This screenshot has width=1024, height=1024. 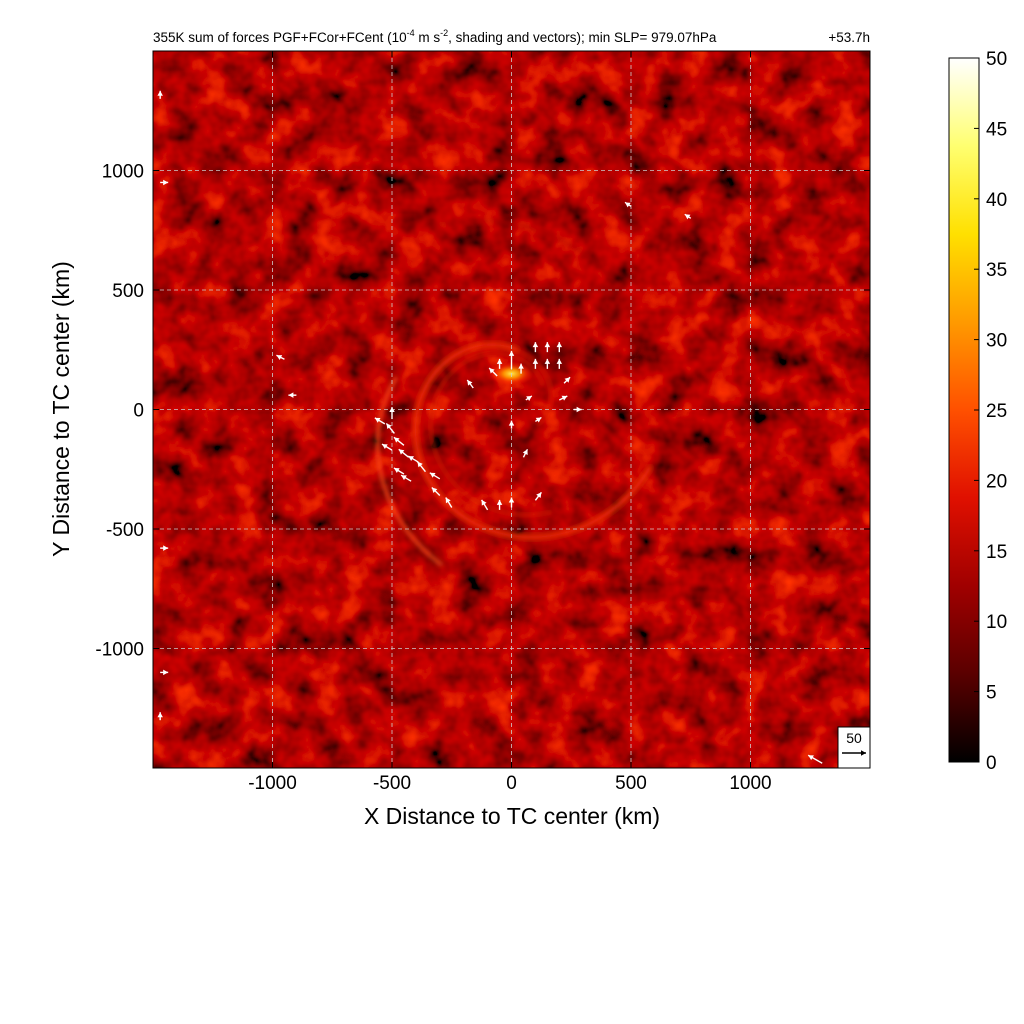 I want to click on colorbar-tick-label: 30, so click(x=996, y=341).